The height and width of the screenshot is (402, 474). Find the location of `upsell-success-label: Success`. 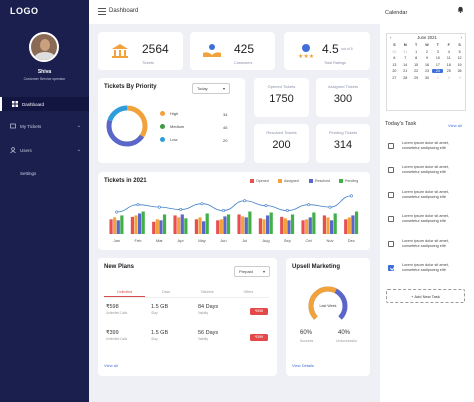

upsell-success-label: Success is located at coordinates (307, 341).